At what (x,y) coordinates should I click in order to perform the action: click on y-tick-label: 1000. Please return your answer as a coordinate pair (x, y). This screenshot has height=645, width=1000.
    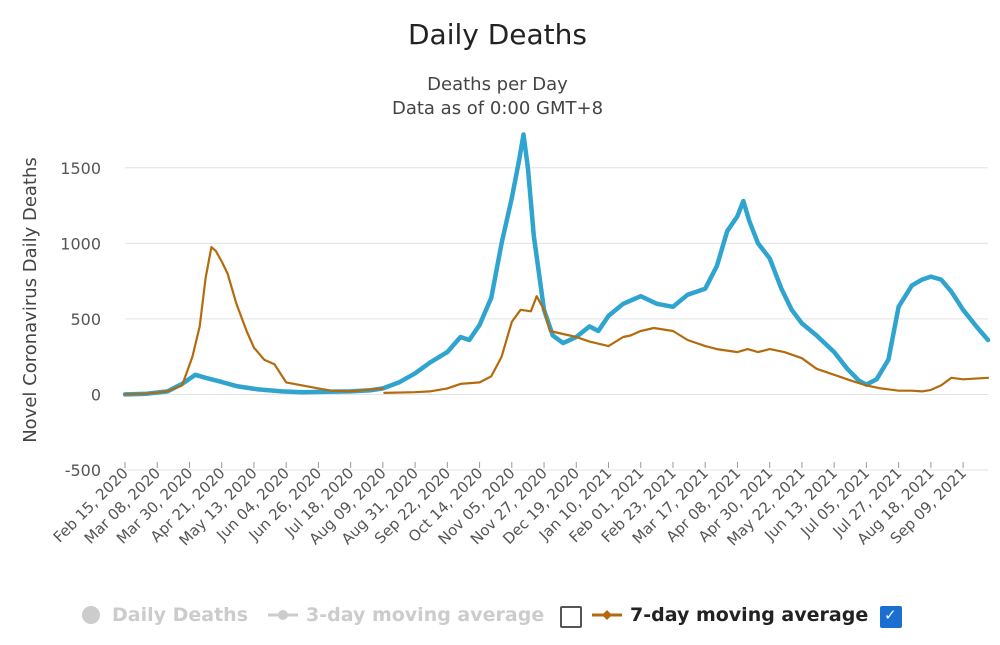
    Looking at the image, I should click on (80, 243).